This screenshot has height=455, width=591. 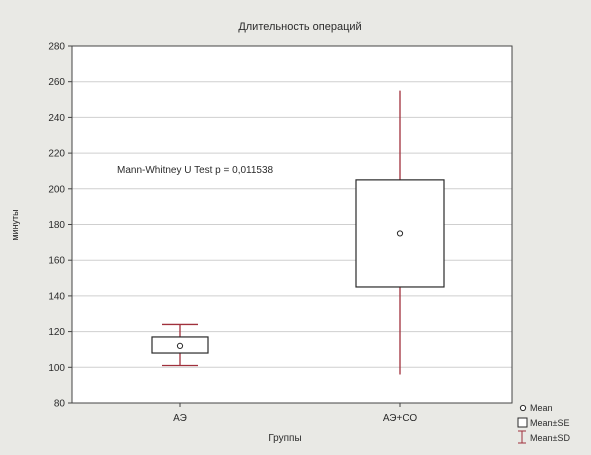 What do you see at coordinates (195, 170) in the screenshot?
I see `test-annotation: Mann-Whitney U Test p = 0,011538` at bounding box center [195, 170].